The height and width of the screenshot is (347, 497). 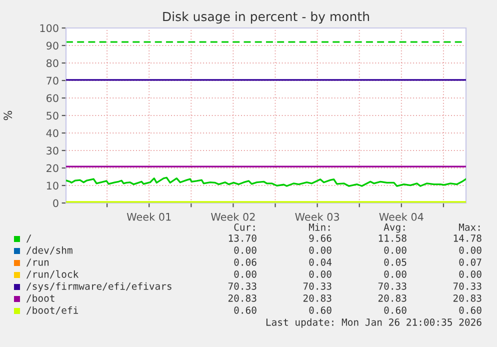 What do you see at coordinates (233, 216) in the screenshot?
I see `x-tick-label: Week 02` at bounding box center [233, 216].